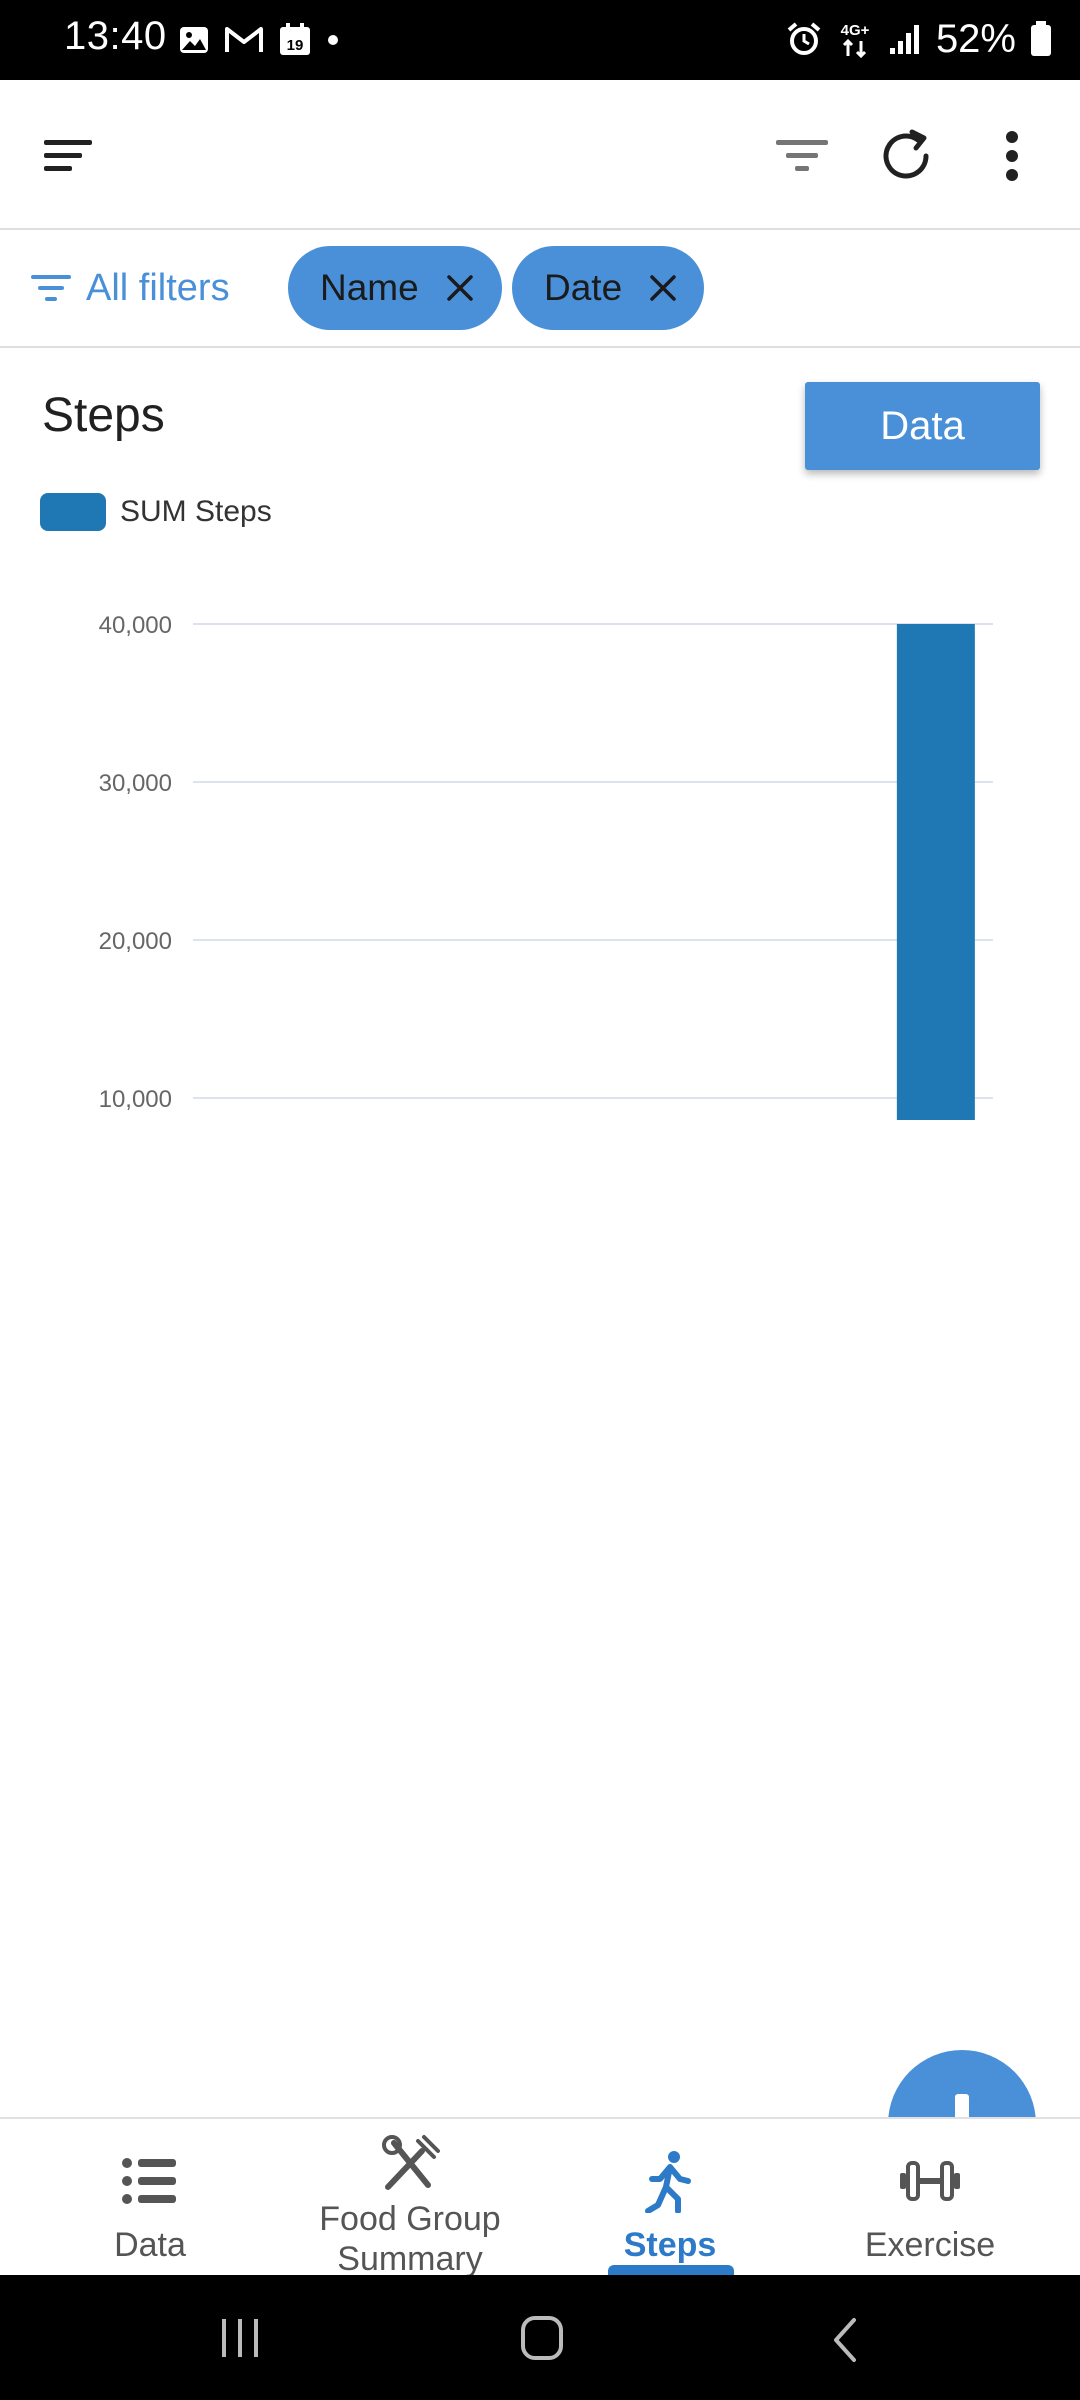 The image size is (1080, 2400). I want to click on nav-label: Data, so click(150, 2245).